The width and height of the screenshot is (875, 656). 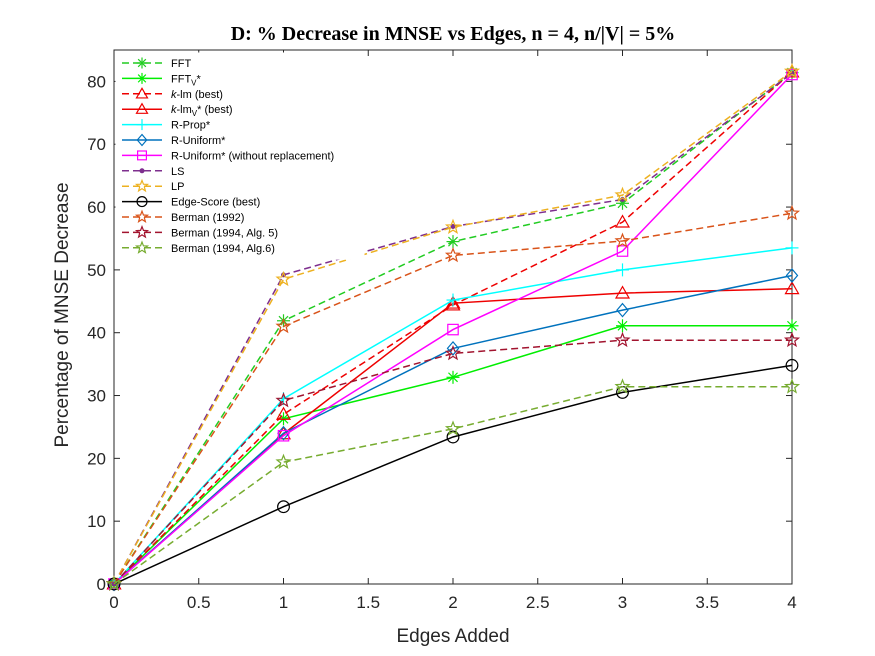 I want to click on legend-label: R-Uniform* (without replacement), so click(x=252, y=156).